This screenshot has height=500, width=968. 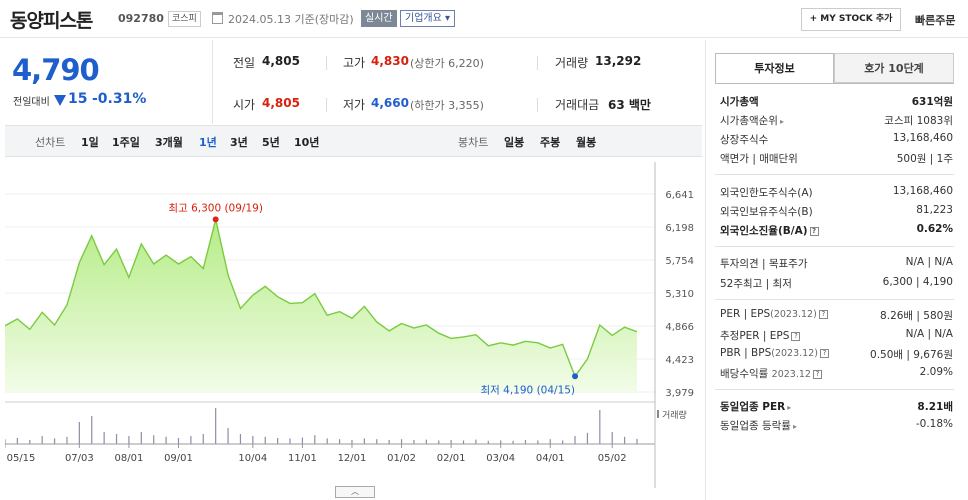 I want to click on per-value: 8.26배 | 580원, so click(x=916, y=316).